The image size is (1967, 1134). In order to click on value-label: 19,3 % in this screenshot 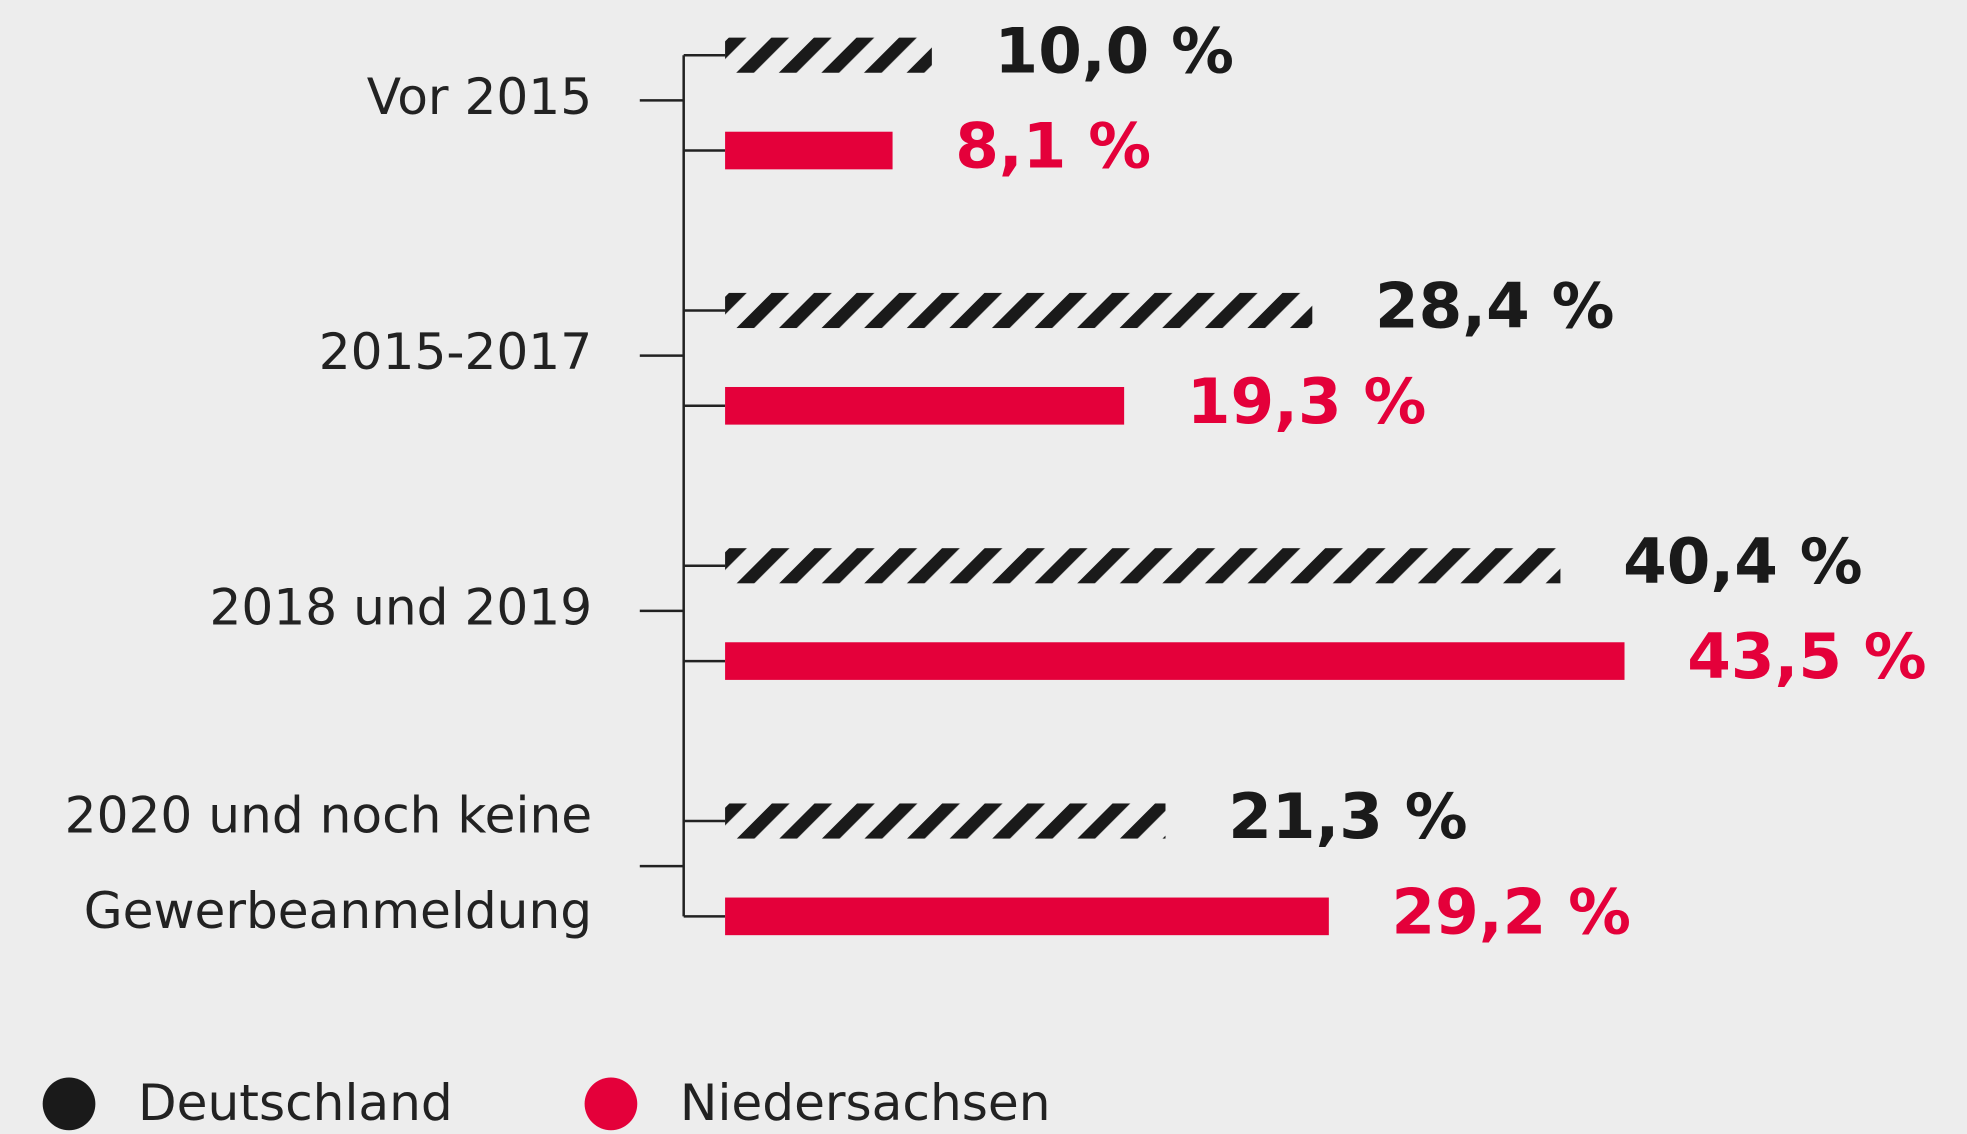, I will do `click(1306, 401)`.